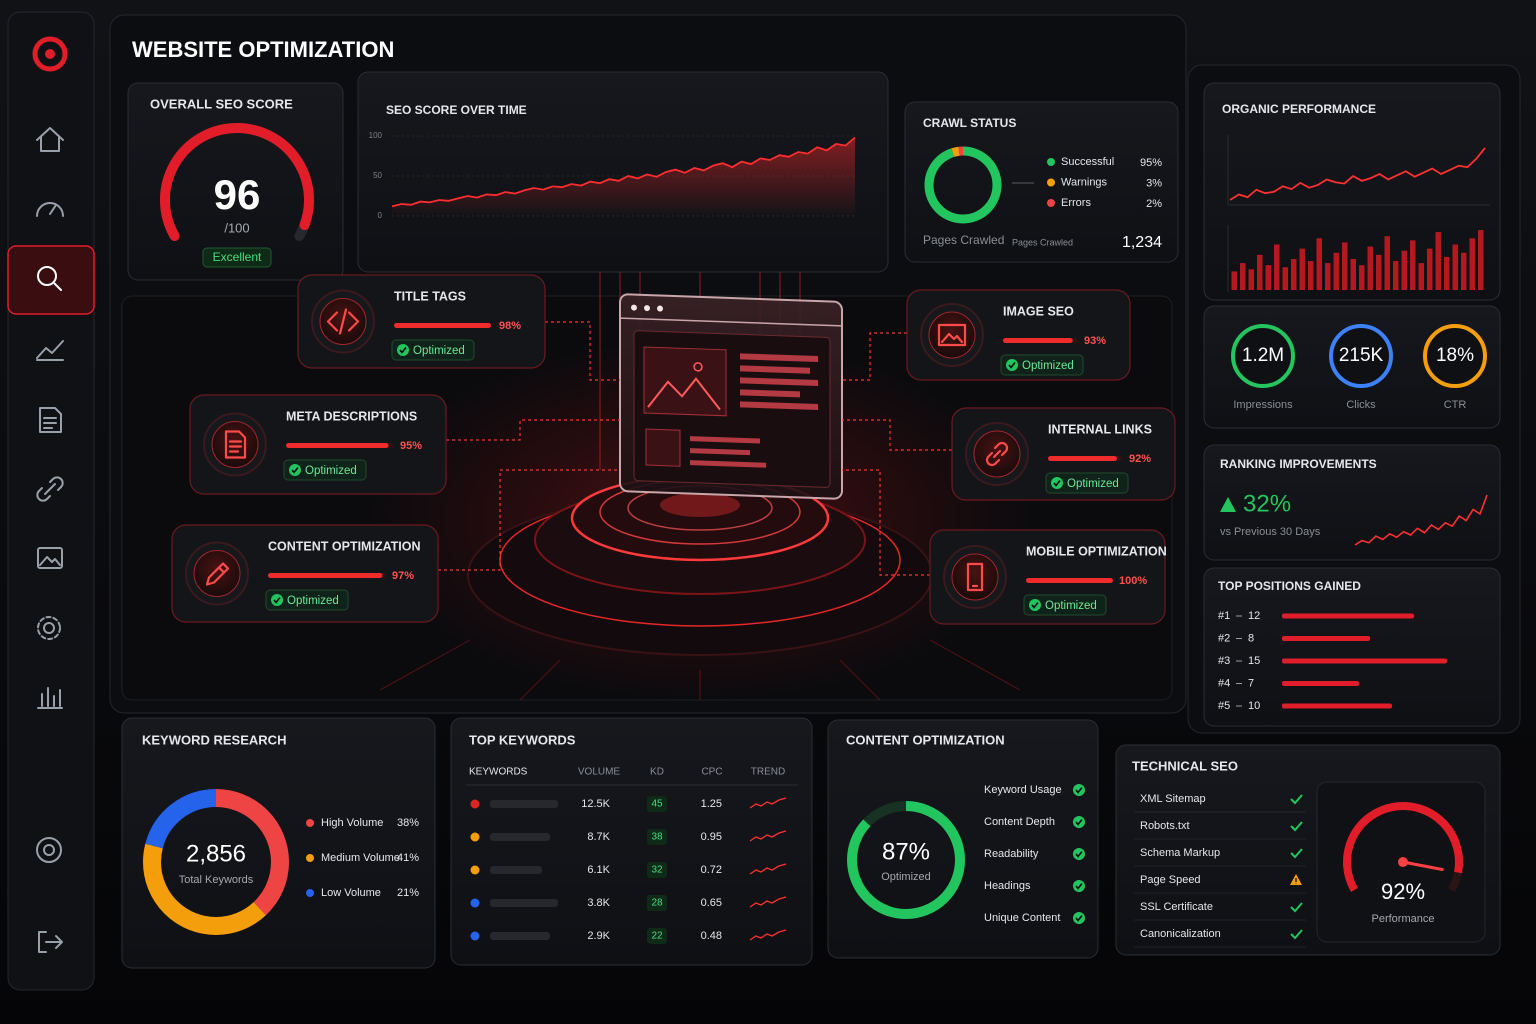 This screenshot has width=1536, height=1024. Describe the element at coordinates (595, 804) in the screenshot. I see `volume: 12.5K` at that location.